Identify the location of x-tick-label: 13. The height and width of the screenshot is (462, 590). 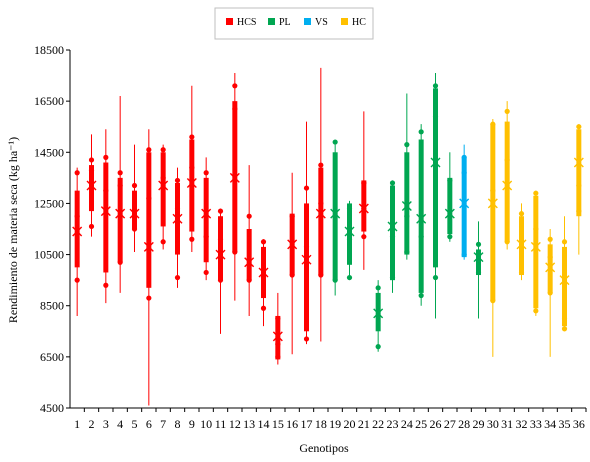
(249, 424).